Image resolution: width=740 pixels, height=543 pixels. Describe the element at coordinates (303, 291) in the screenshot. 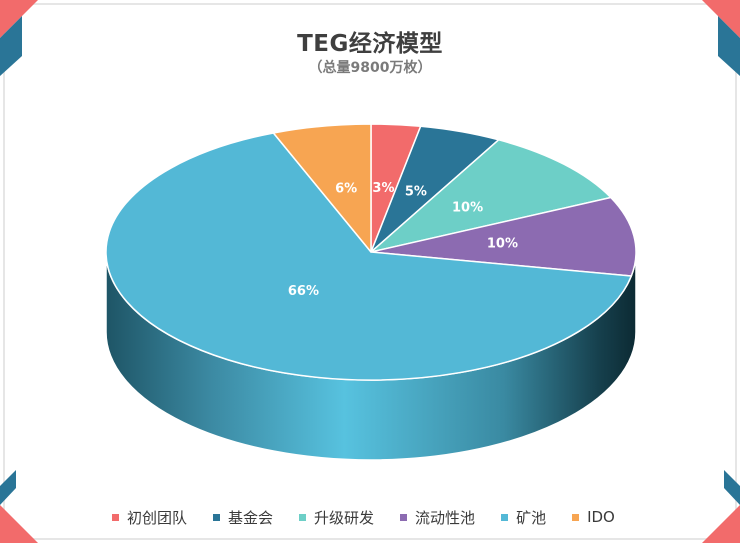

I see `pie-data-label-4: 66%` at that location.